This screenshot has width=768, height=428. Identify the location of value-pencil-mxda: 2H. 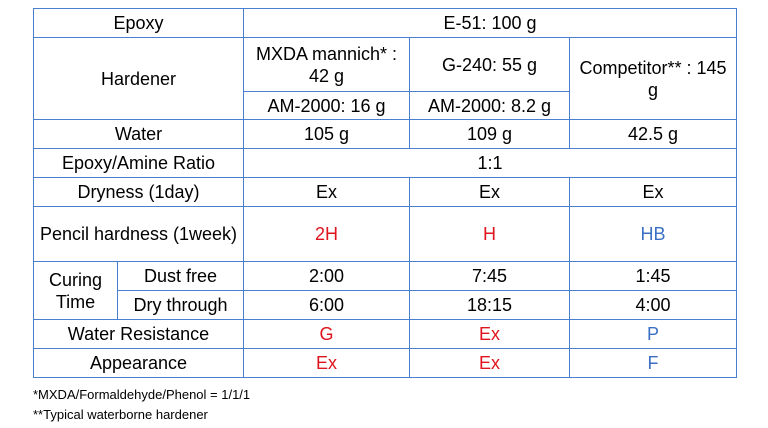
(326, 234).